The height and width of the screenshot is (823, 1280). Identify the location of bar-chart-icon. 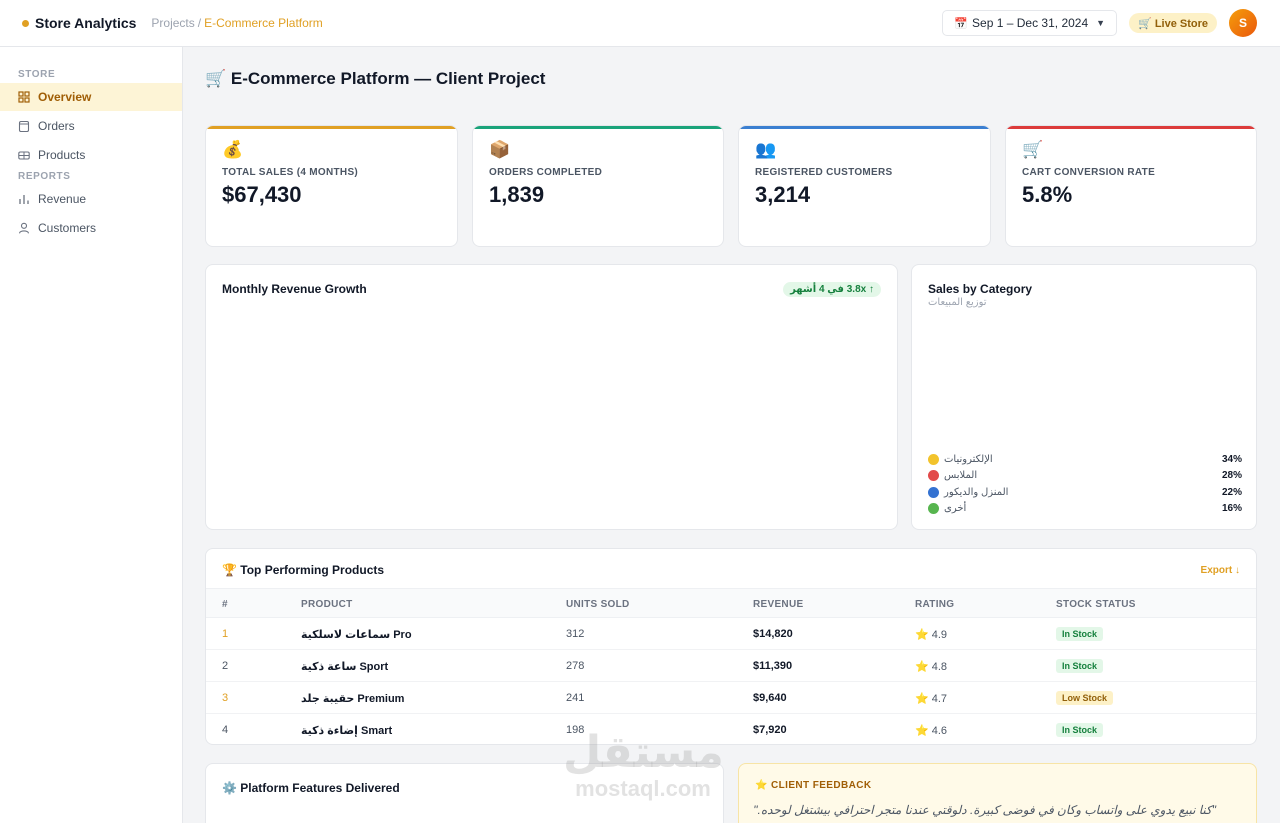
(24, 199).